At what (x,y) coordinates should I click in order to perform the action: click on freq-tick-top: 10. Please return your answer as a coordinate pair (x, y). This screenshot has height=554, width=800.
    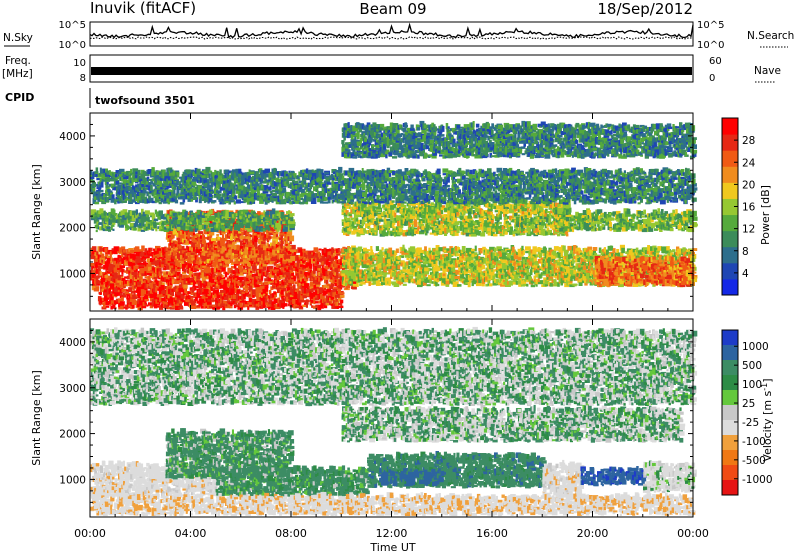
    Looking at the image, I should click on (79, 63).